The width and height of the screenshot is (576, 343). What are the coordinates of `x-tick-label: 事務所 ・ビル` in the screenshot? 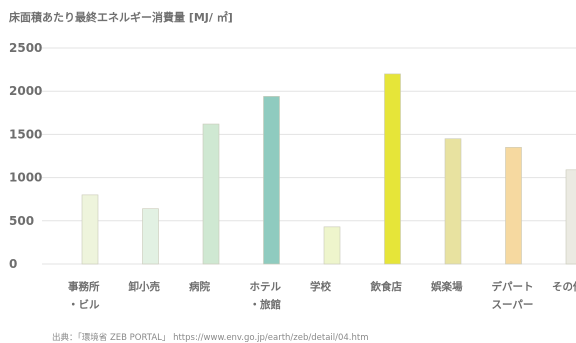 It's located at (84, 296).